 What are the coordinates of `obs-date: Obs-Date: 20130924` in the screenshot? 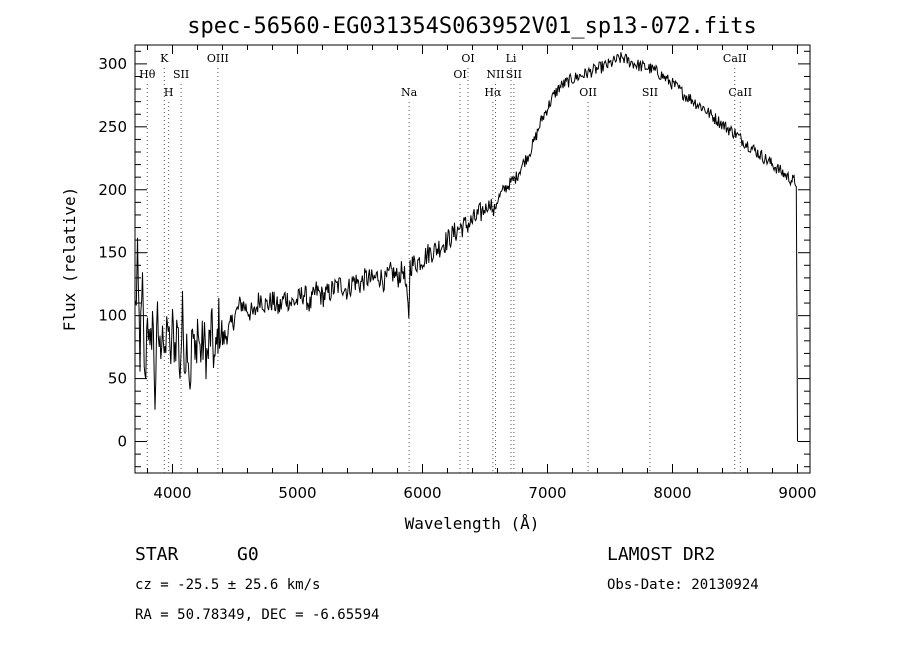 It's located at (683, 585).